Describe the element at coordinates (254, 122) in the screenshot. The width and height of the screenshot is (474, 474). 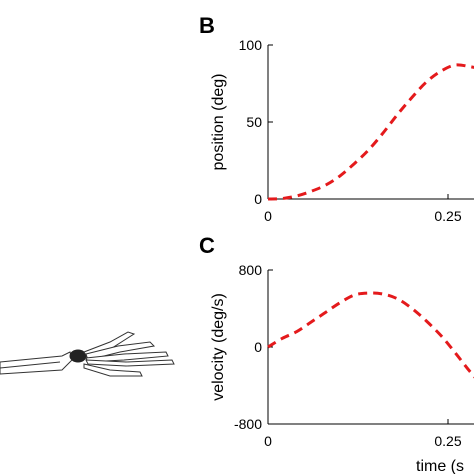
I see `panel-b-ytick-label-50: 50` at that location.